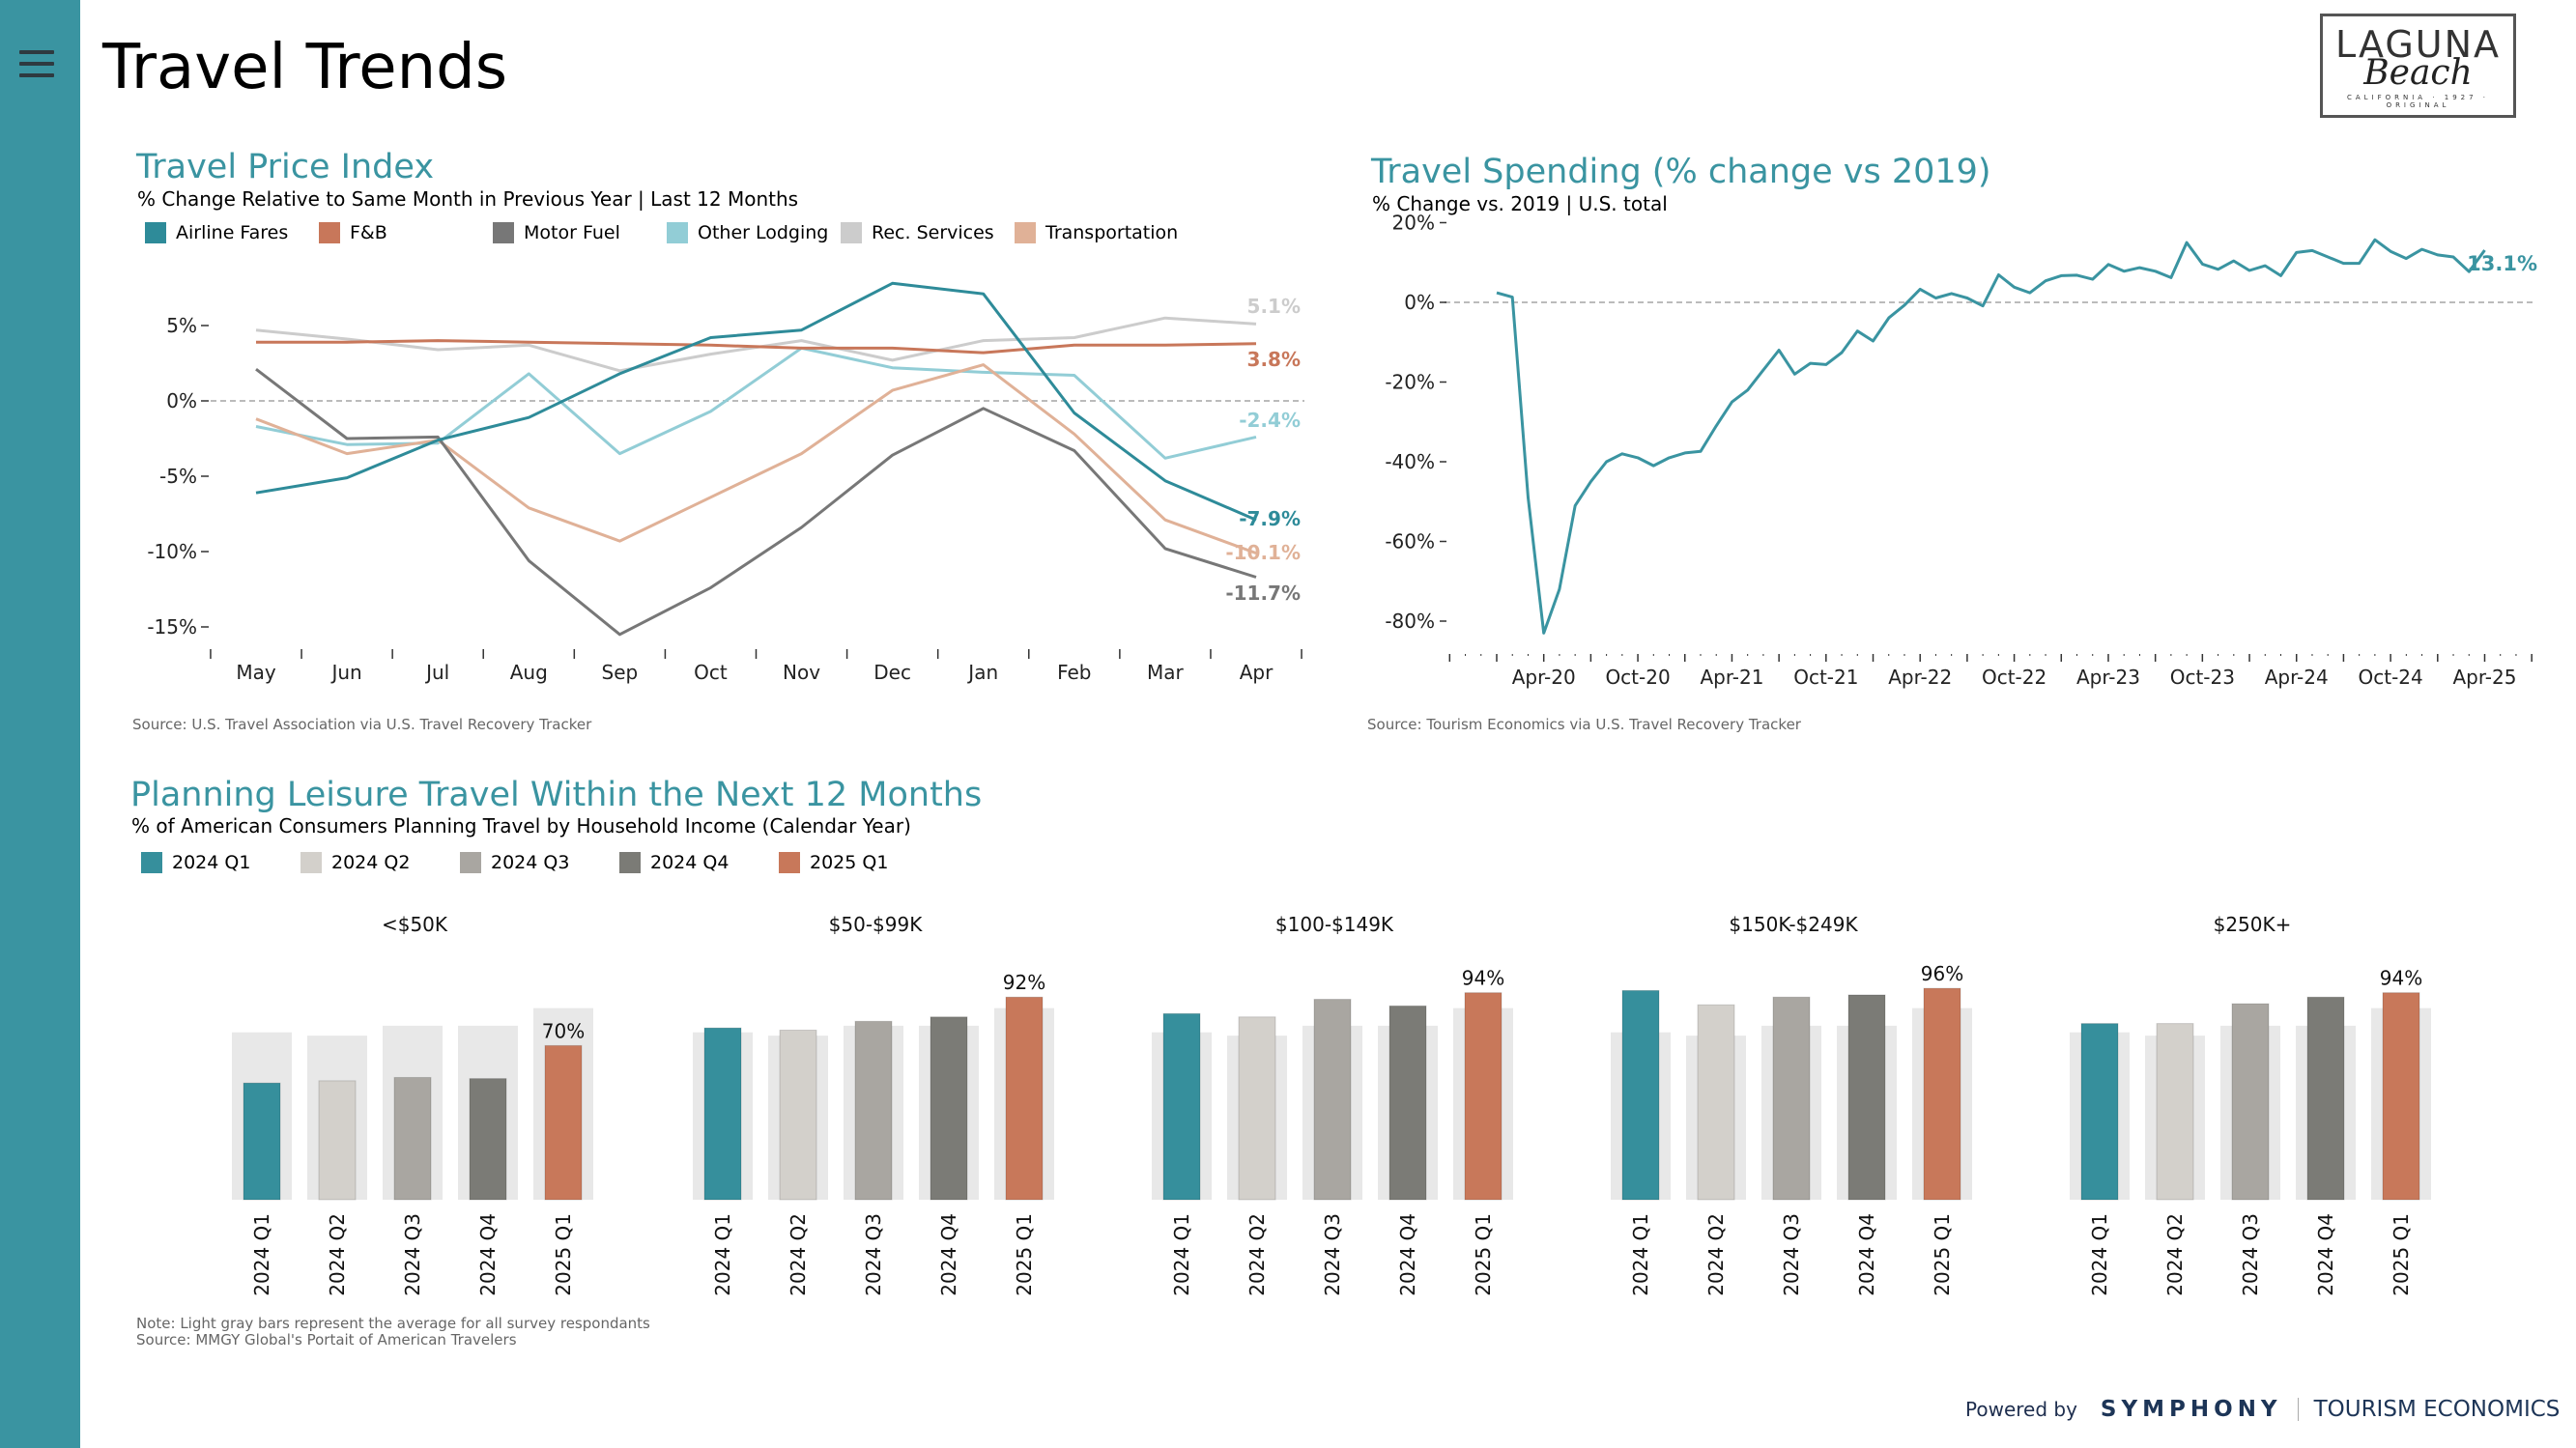 Image resolution: width=2576 pixels, height=1448 pixels. What do you see at coordinates (256, 672) in the screenshot?
I see `x-tick-label: May` at bounding box center [256, 672].